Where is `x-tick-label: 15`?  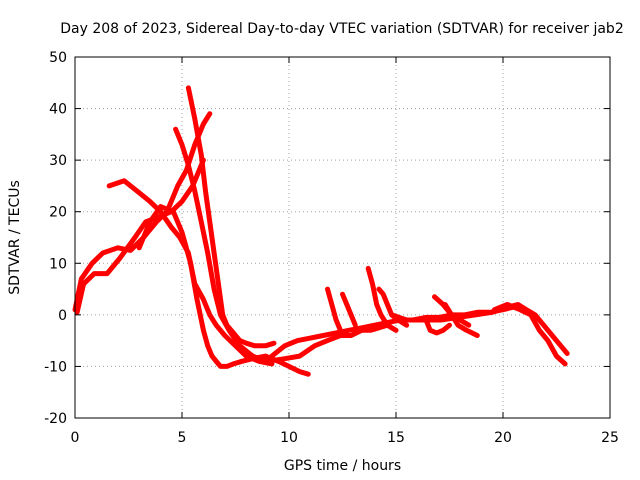 x-tick-label: 15 is located at coordinates (396, 438).